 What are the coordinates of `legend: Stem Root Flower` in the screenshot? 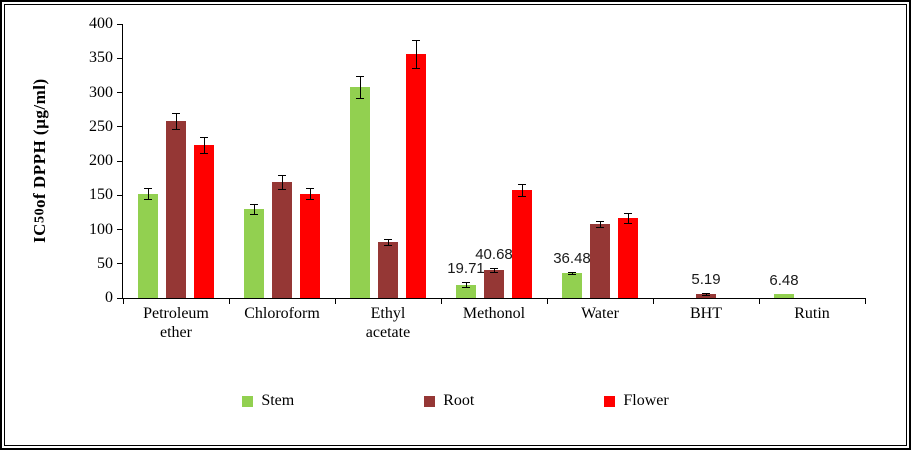 It's located at (455, 401).